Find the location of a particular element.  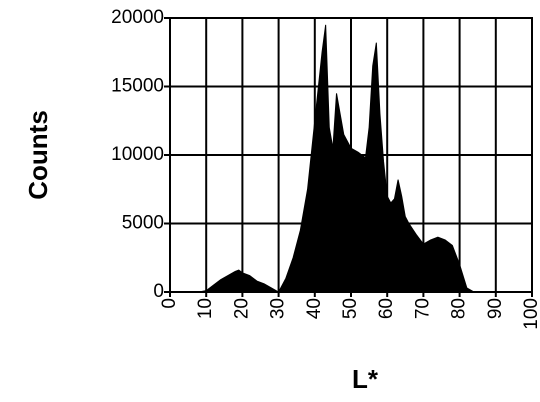

y-tick-label: 10000 is located at coordinates (137, 154).